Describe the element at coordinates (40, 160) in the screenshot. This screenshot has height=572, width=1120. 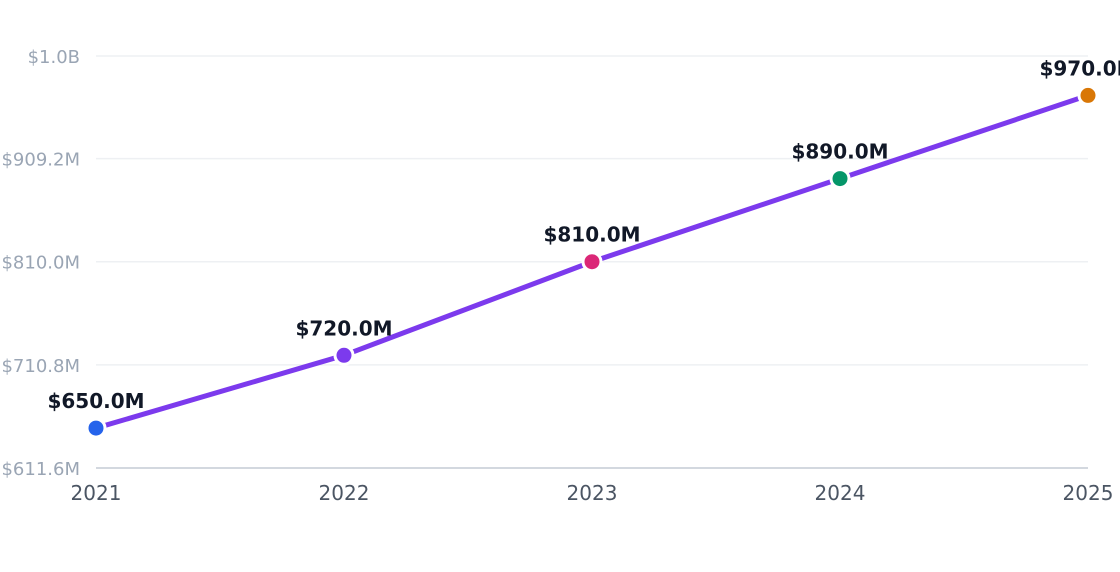
I see `y-tick-label: $909.2M` at that location.